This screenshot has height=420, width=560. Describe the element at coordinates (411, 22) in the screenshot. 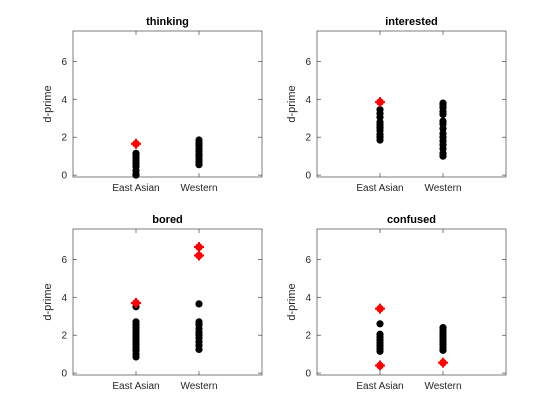

I see `panel-title: interested` at that location.